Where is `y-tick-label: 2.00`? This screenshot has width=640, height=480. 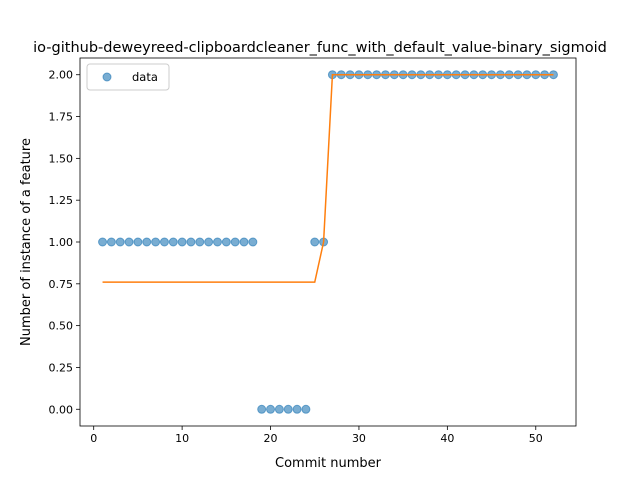 y-tick-label: 2.00 is located at coordinates (61, 75).